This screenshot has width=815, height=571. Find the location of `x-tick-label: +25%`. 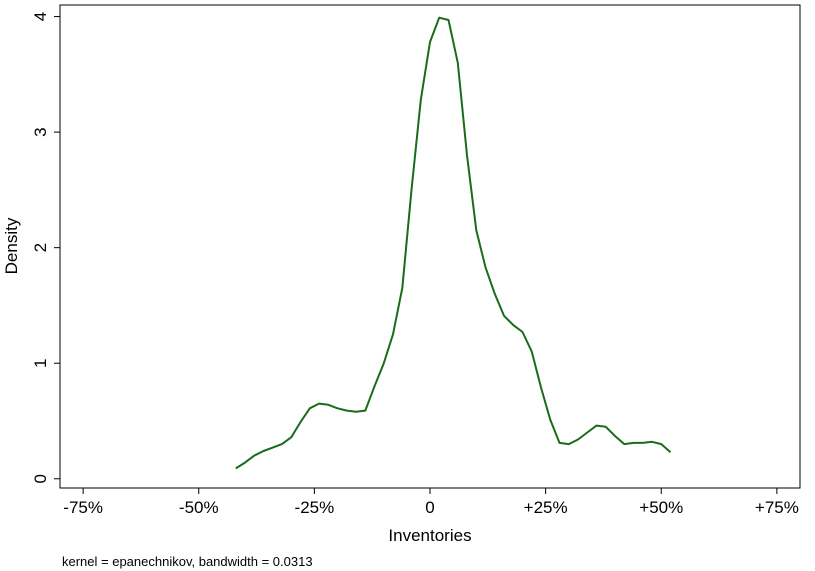

x-tick-label: +25% is located at coordinates (546, 507).